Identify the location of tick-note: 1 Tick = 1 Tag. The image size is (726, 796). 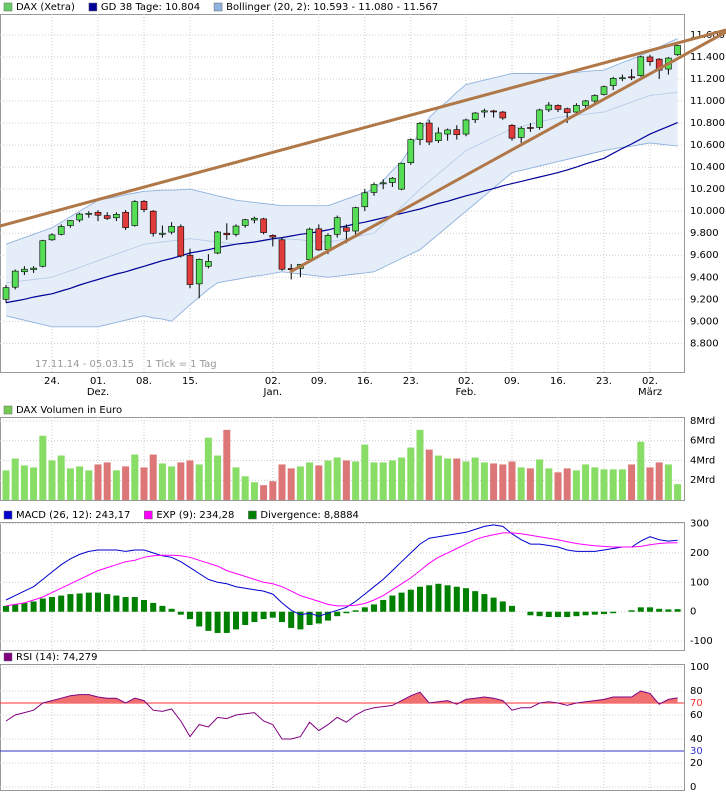
(181, 364).